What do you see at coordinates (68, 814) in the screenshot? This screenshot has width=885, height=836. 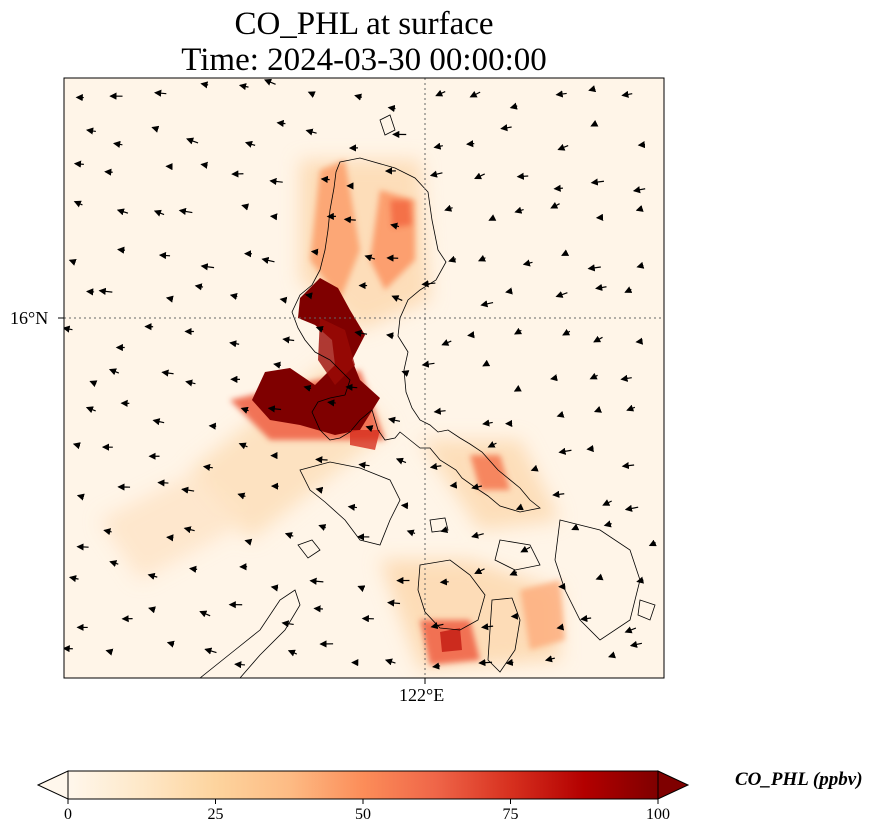 I see `colorbar-tick-label: 0` at bounding box center [68, 814].